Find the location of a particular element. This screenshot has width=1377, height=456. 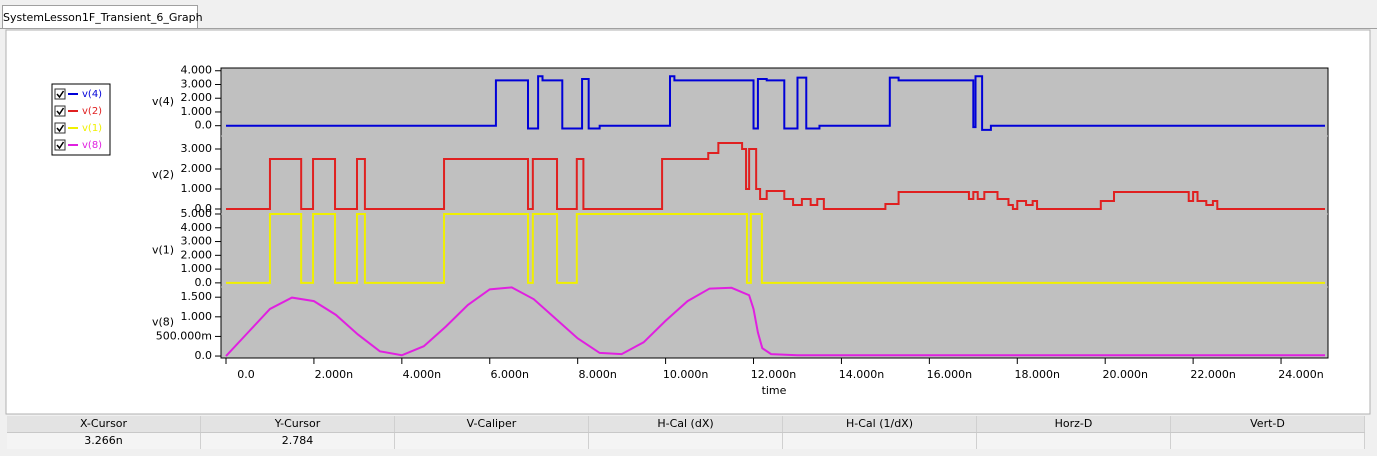

cursor-header: Vert-D is located at coordinates (1268, 424).